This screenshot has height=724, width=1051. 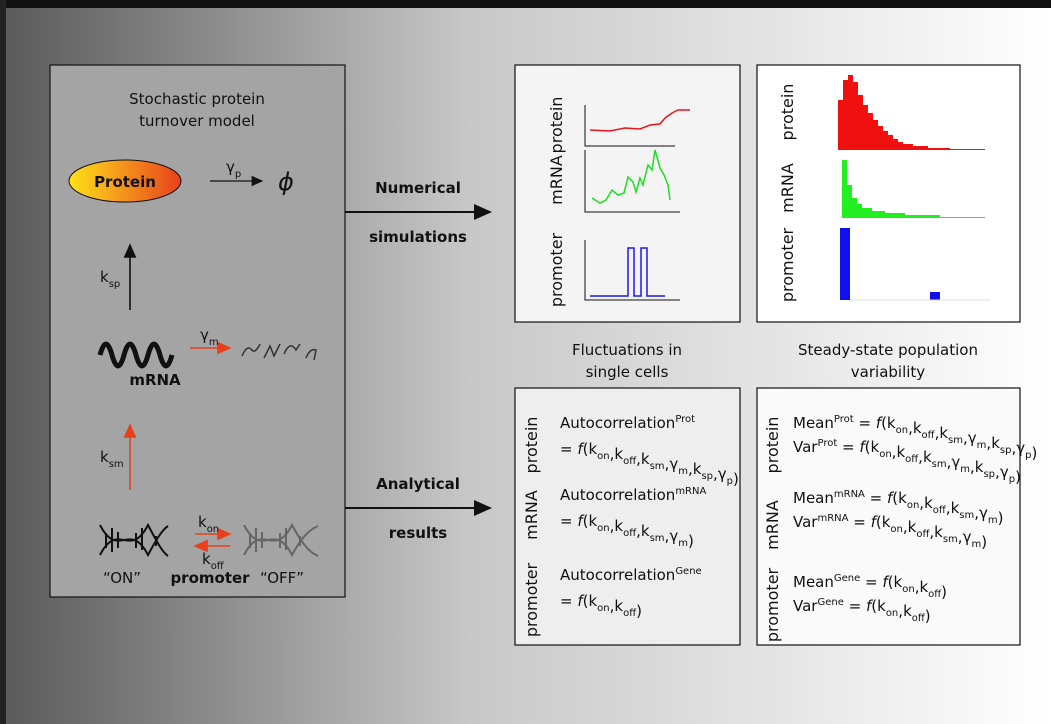 I want to click on formula: AutocorrelationmRNA, so click(x=633, y=495).